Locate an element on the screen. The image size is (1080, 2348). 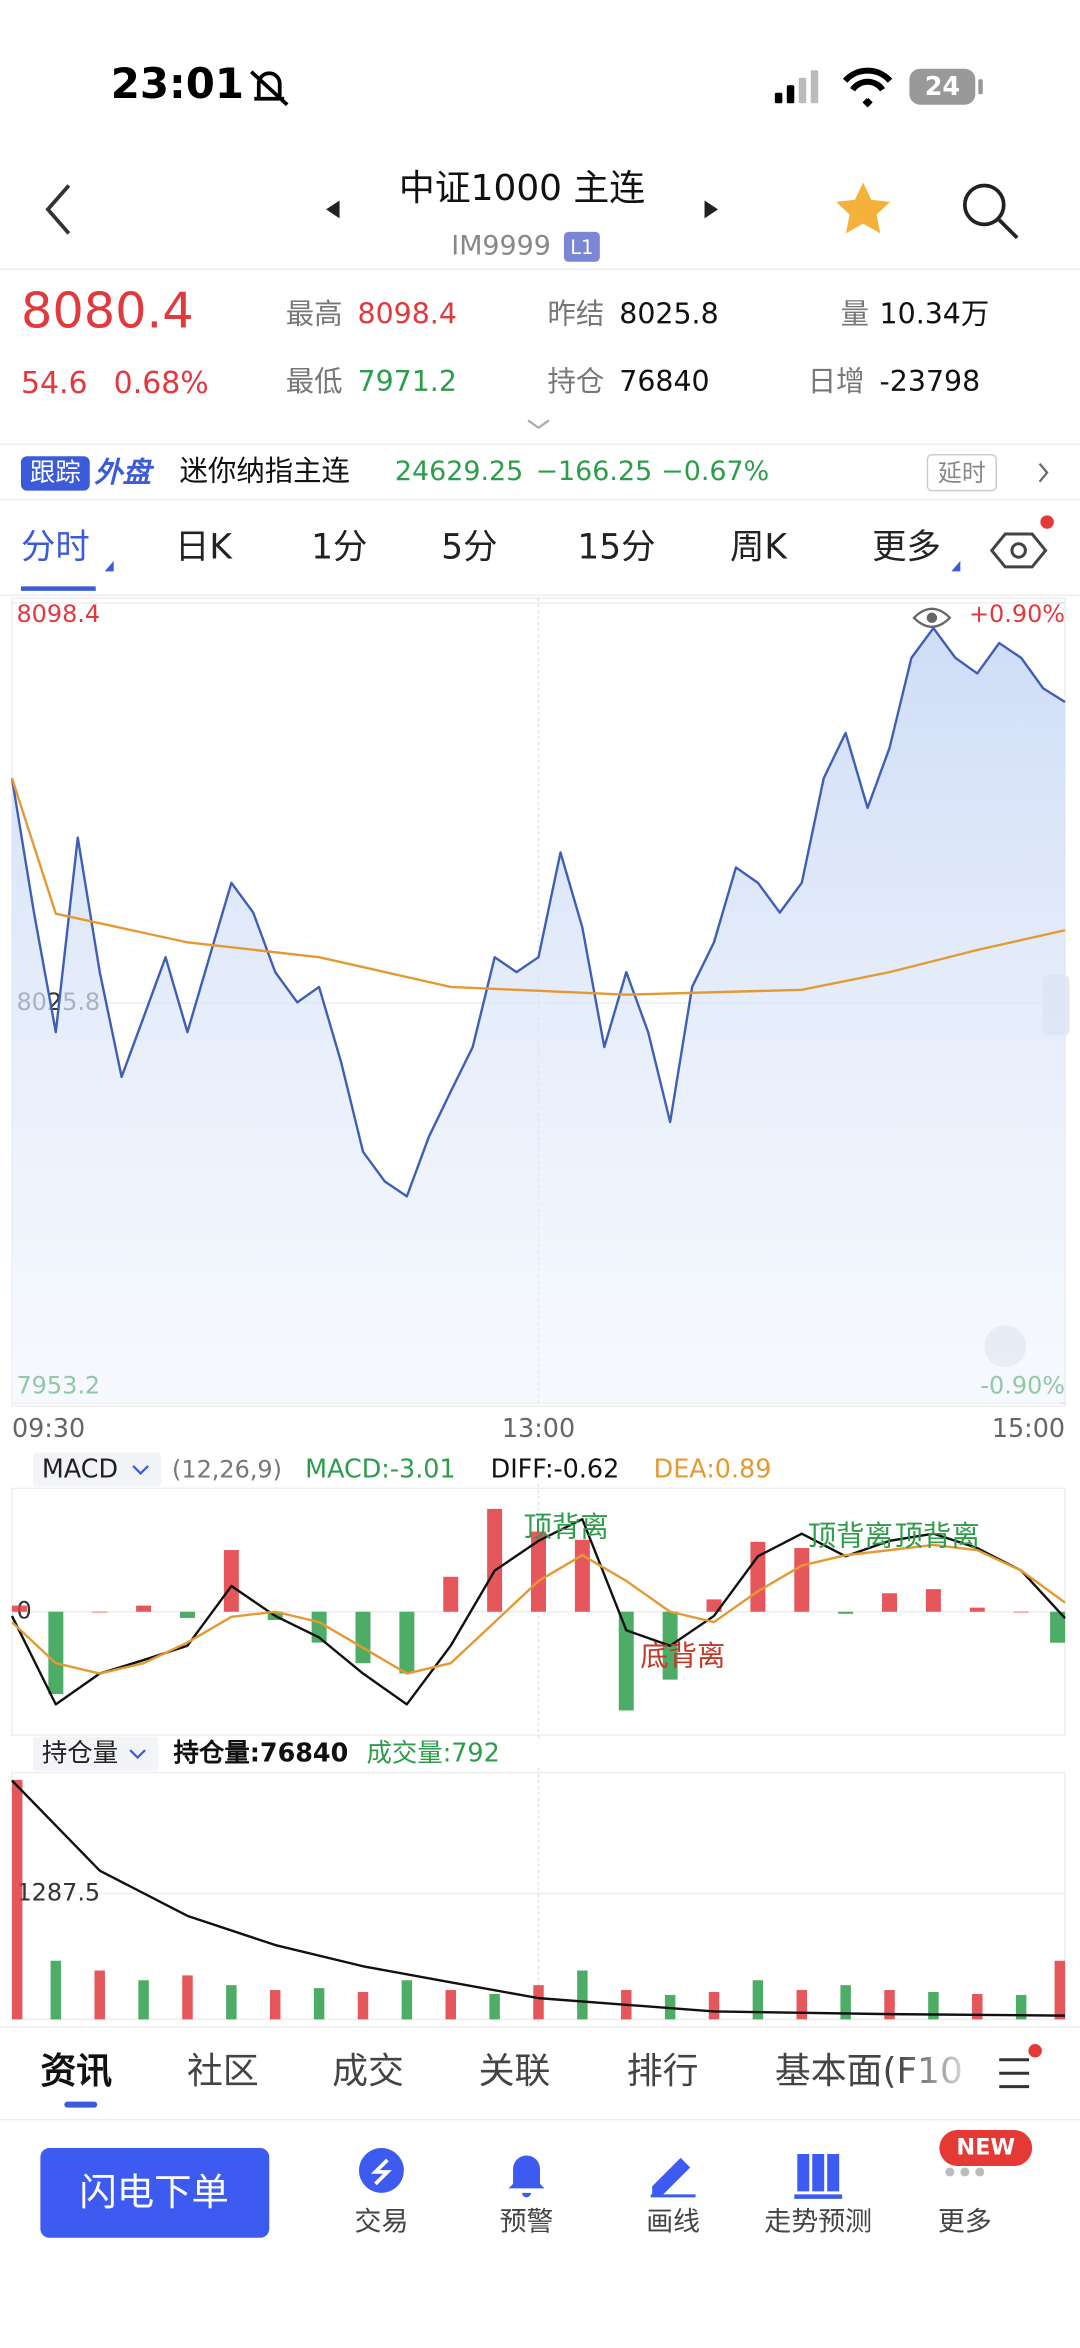
ticker-arrow is located at coordinates (1043, 472).